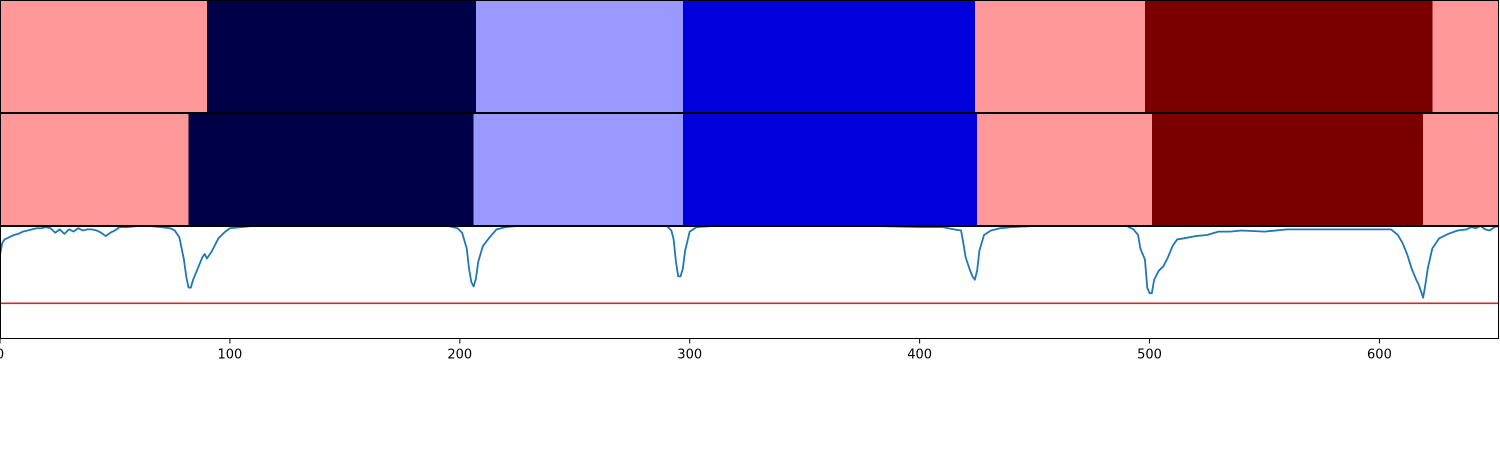 The height and width of the screenshot is (450, 1500). I want to click on x-axis: 0 100 200 300 400 500 600, so click(696, 350).